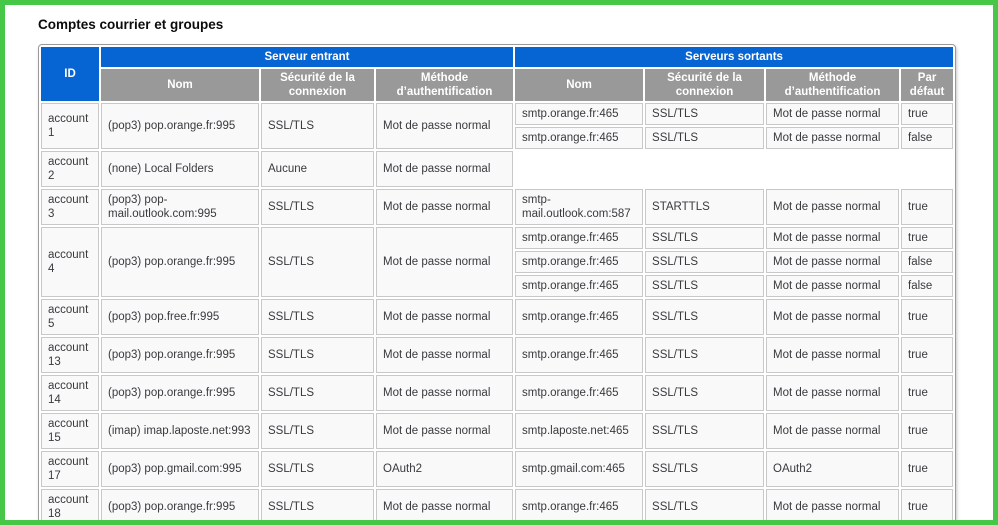  What do you see at coordinates (180, 317) in the screenshot?
I see `incoming-name-cell: (pop3) pop.free.fr:995` at bounding box center [180, 317].